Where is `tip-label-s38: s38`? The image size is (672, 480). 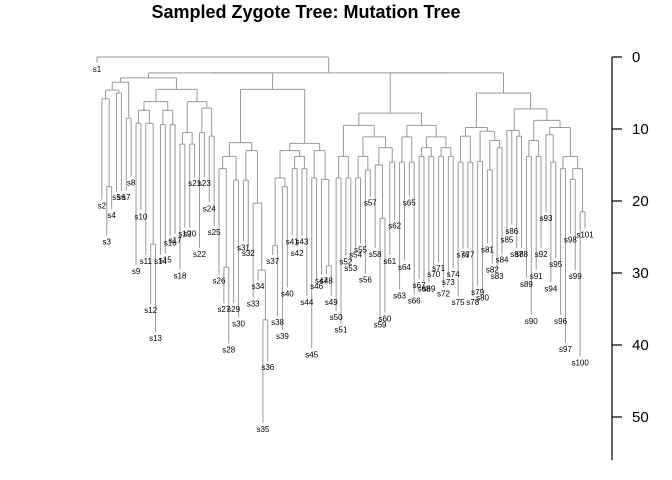 tip-label-s38: s38 is located at coordinates (277, 322).